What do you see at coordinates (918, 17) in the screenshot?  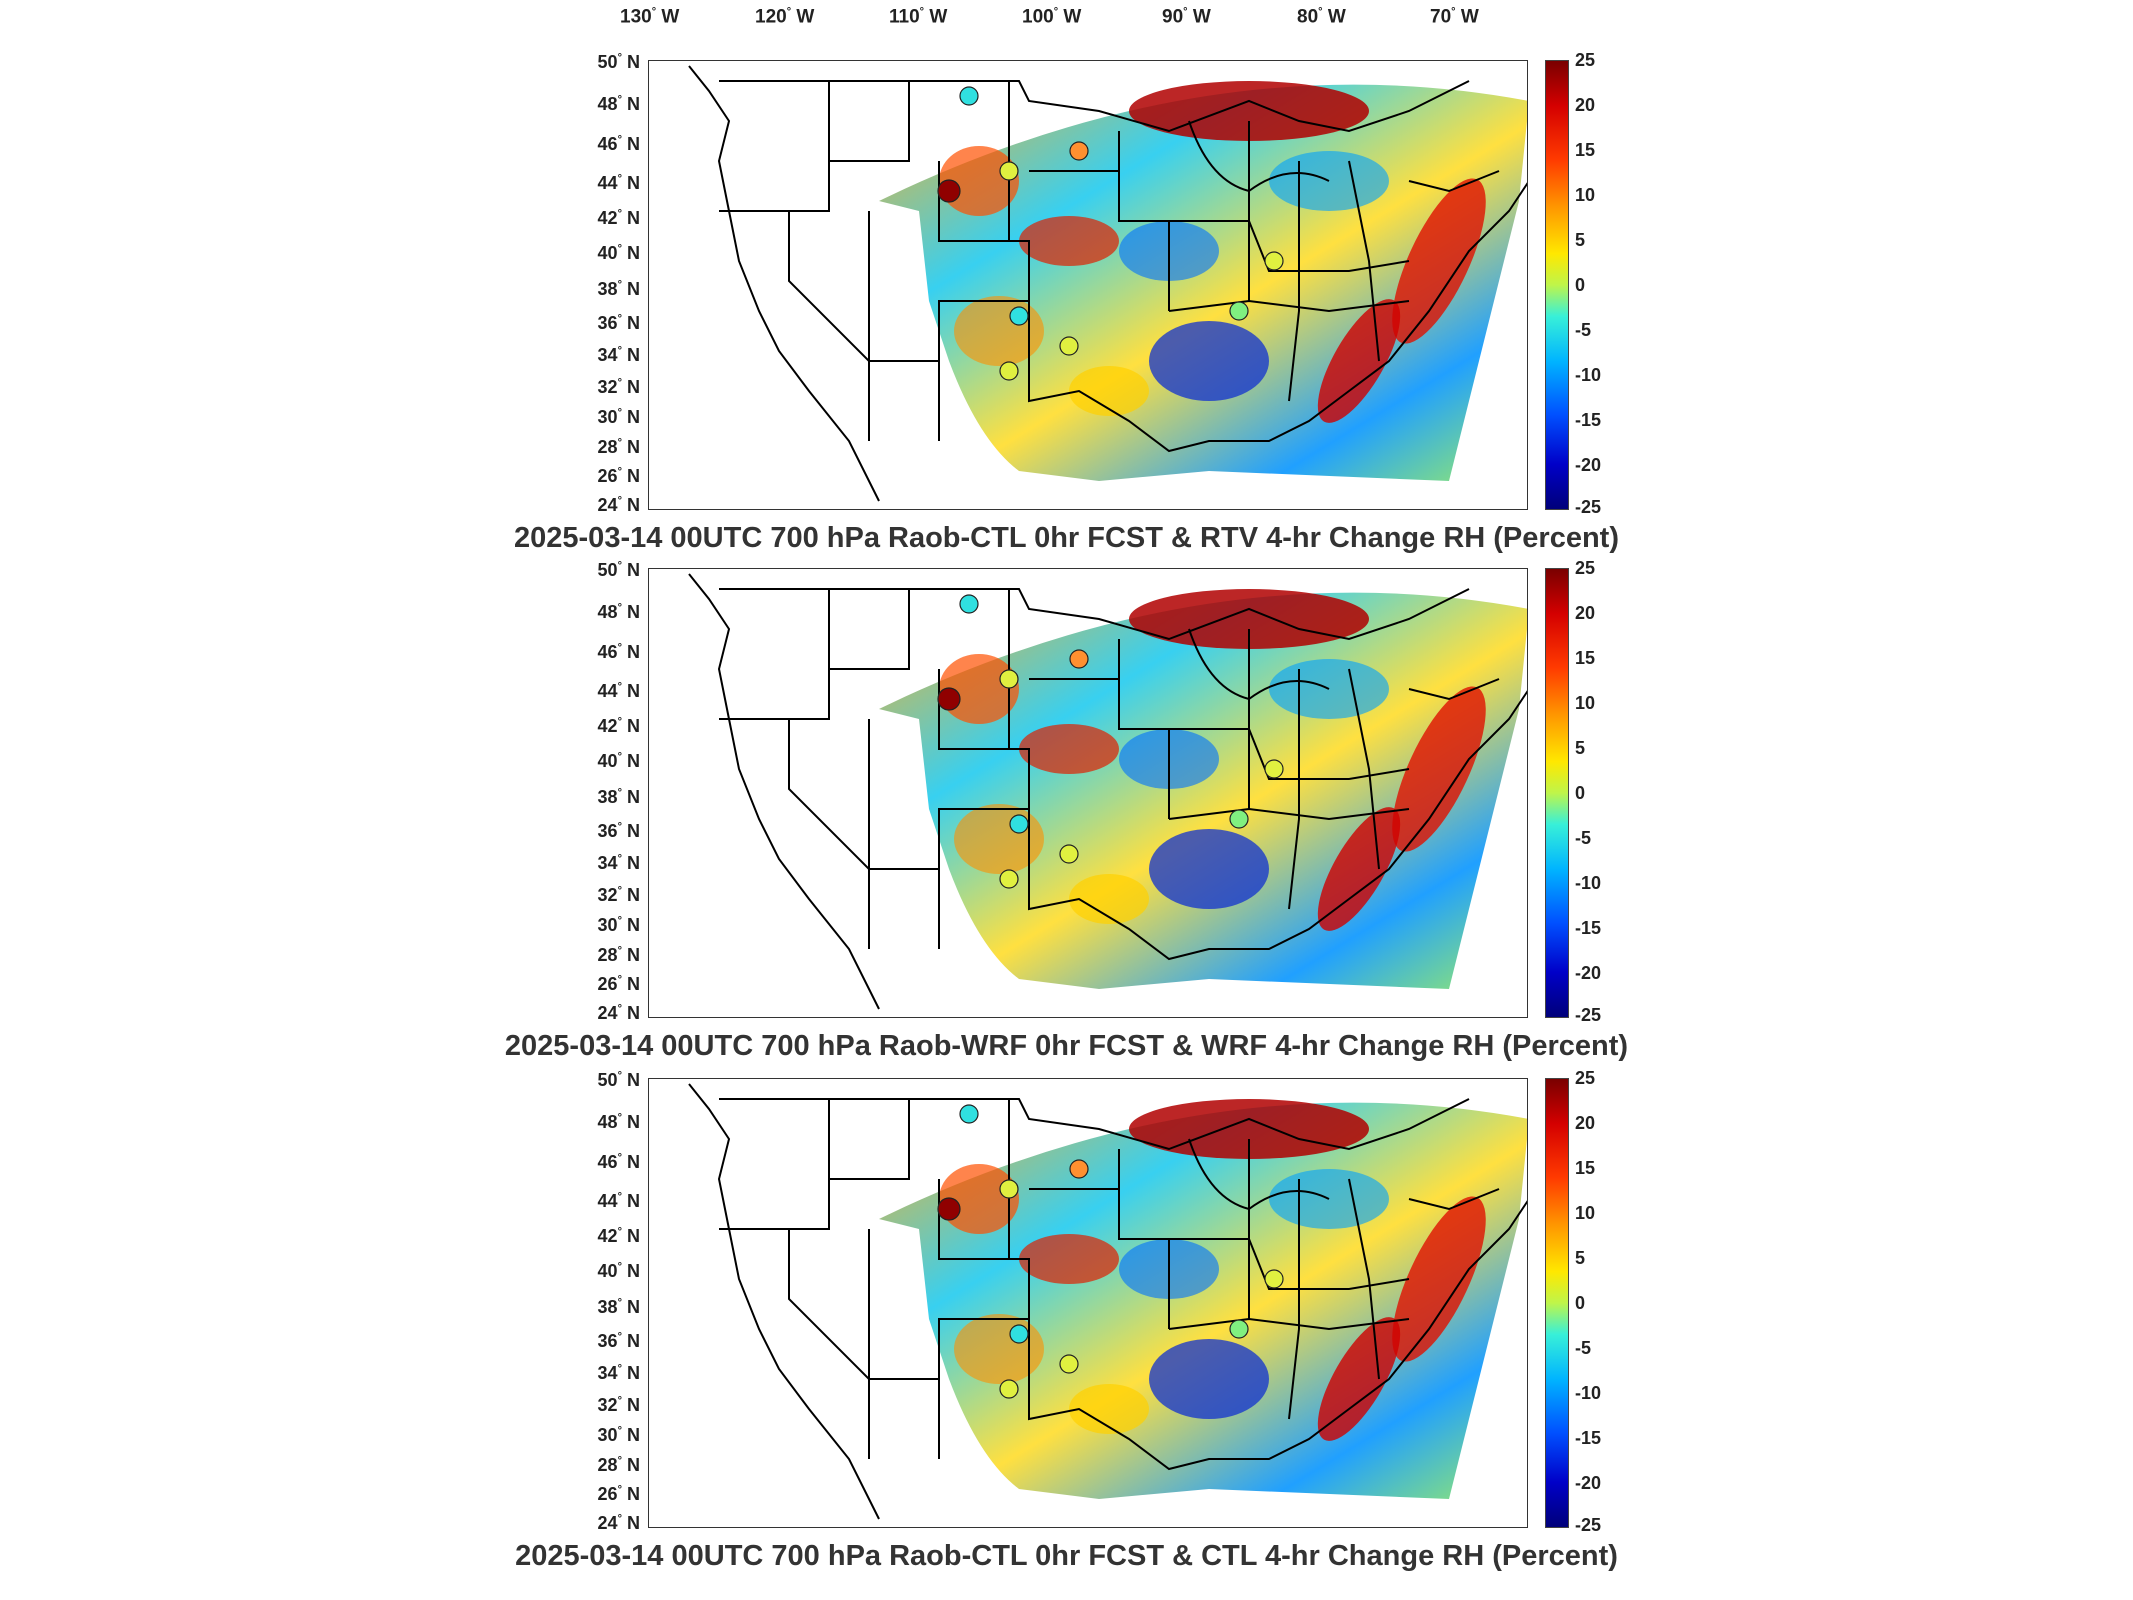 I see `lon-label: 110° W` at bounding box center [918, 17].